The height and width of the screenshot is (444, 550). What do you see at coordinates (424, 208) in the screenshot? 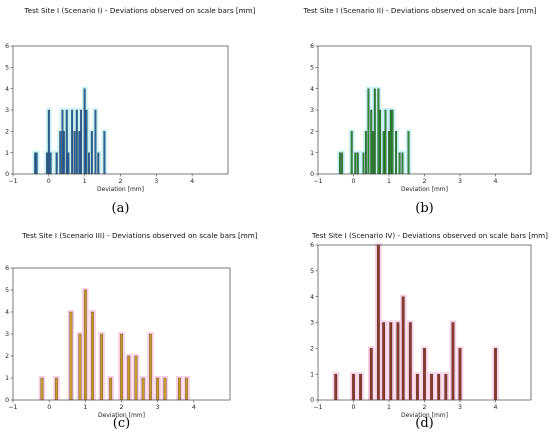
I see `panel-caption: (b)` at bounding box center [424, 208].